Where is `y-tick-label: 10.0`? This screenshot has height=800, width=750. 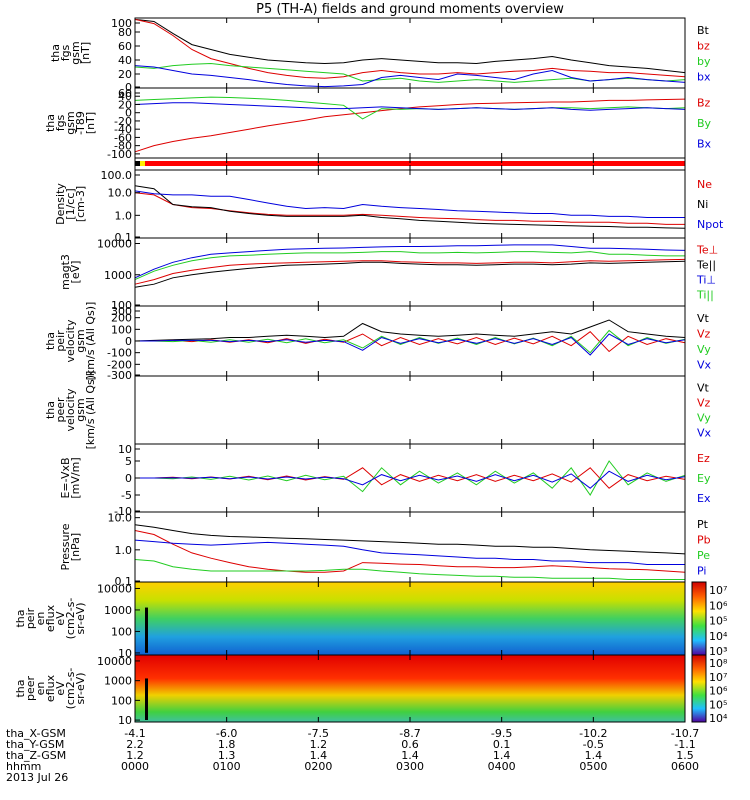
y-tick-label: 10.0 is located at coordinates (120, 518).